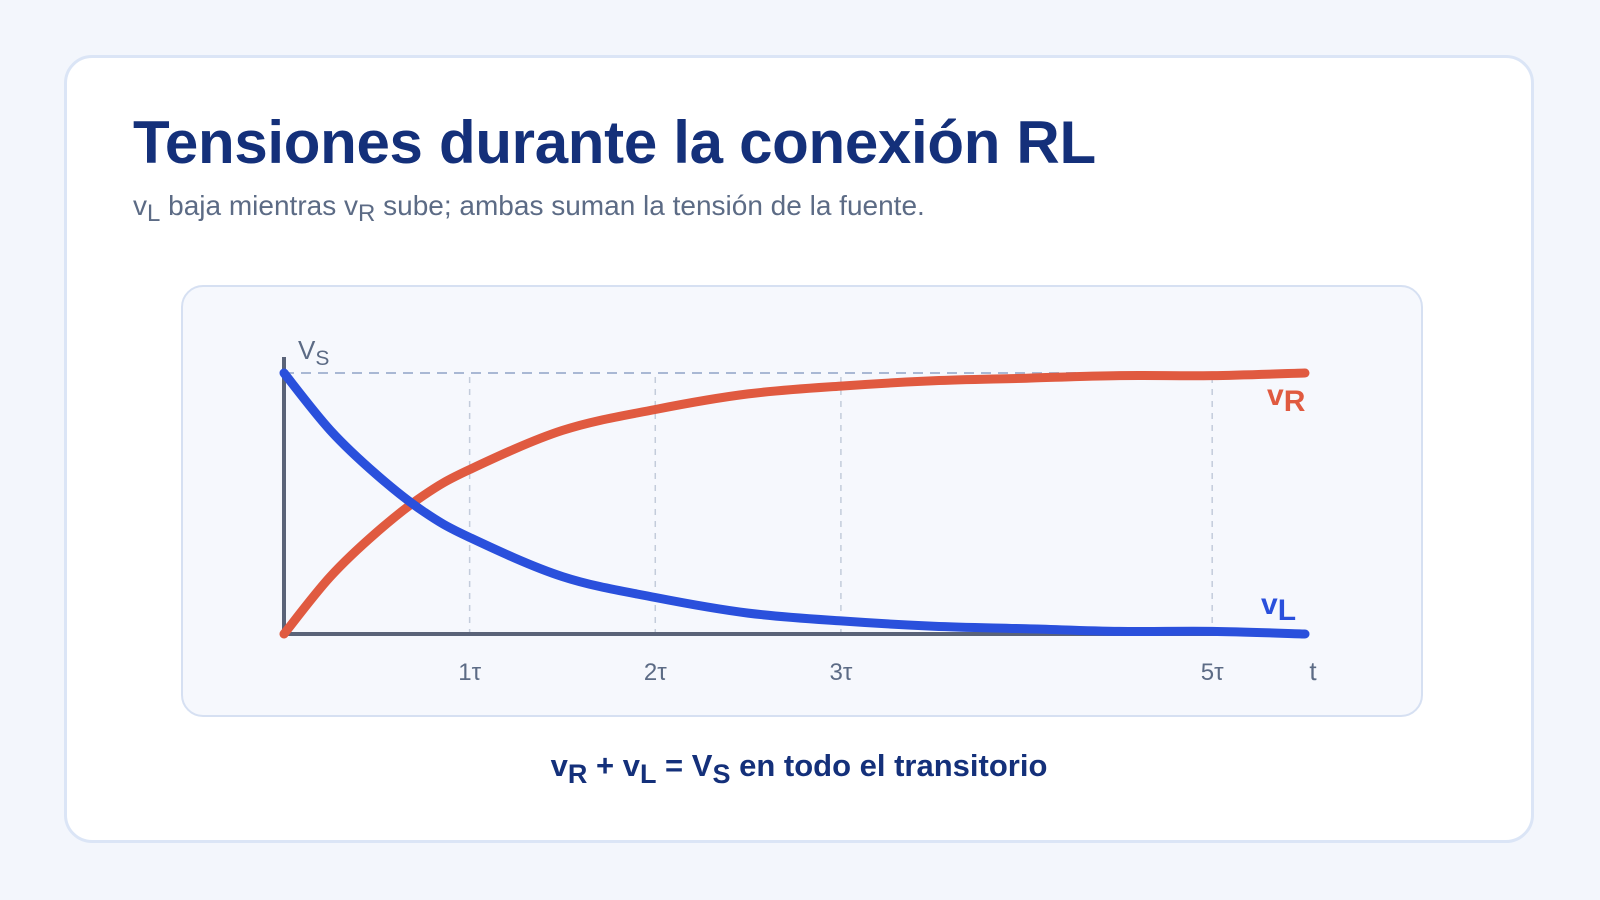  What do you see at coordinates (569, 768) in the screenshot?
I see `equation-vr: vR` at bounding box center [569, 768].